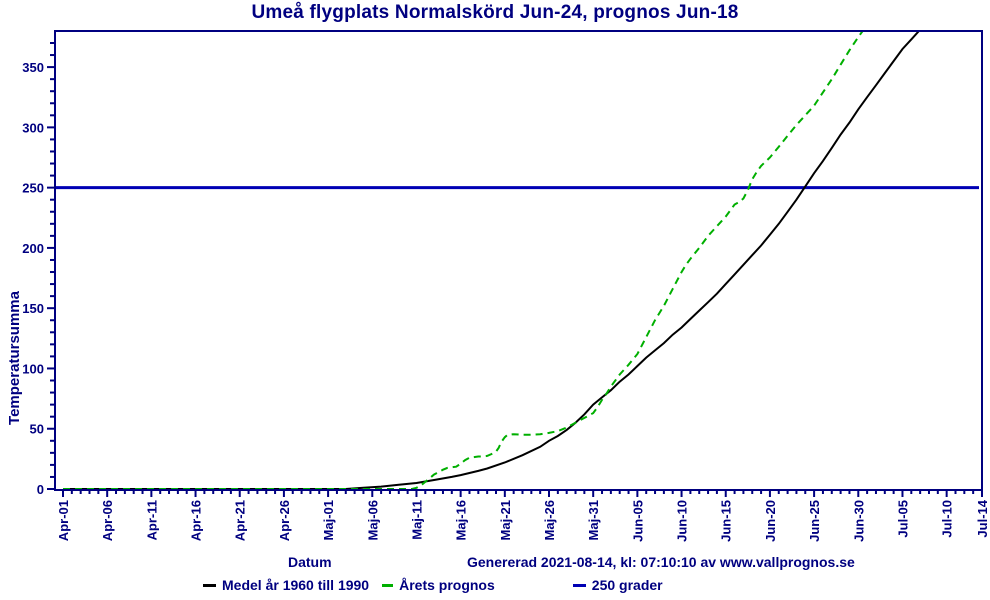 This screenshot has height=600, width=990. Describe the element at coordinates (902, 519) in the screenshot. I see `x-tick-label: Jul-05` at that location.